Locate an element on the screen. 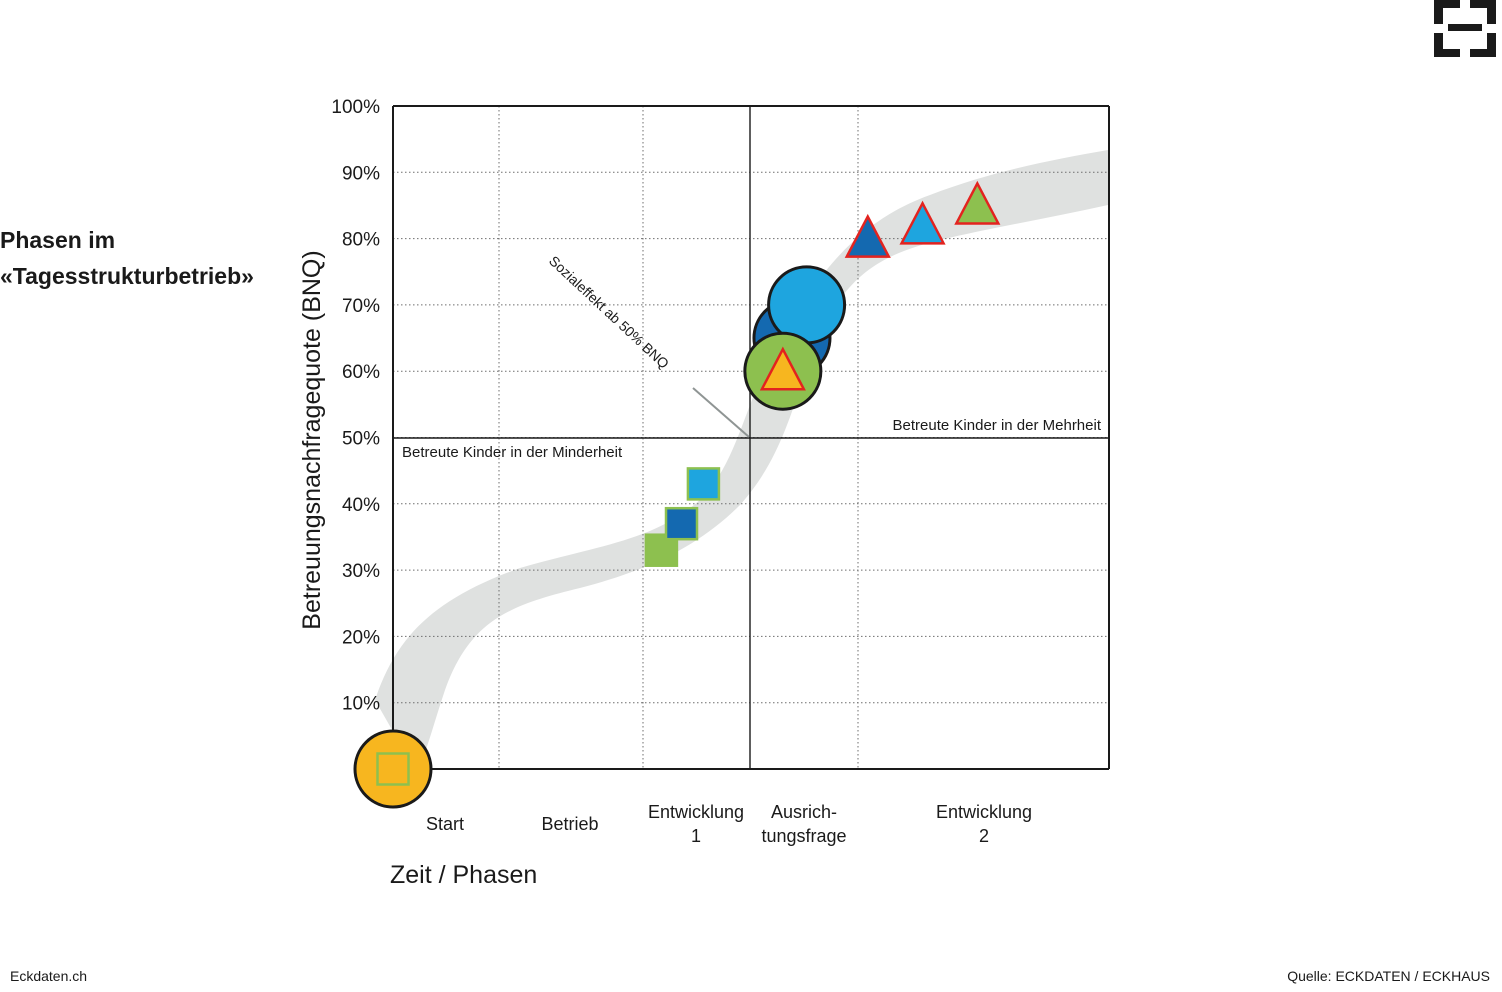  phase-label: 1 is located at coordinates (696, 836).